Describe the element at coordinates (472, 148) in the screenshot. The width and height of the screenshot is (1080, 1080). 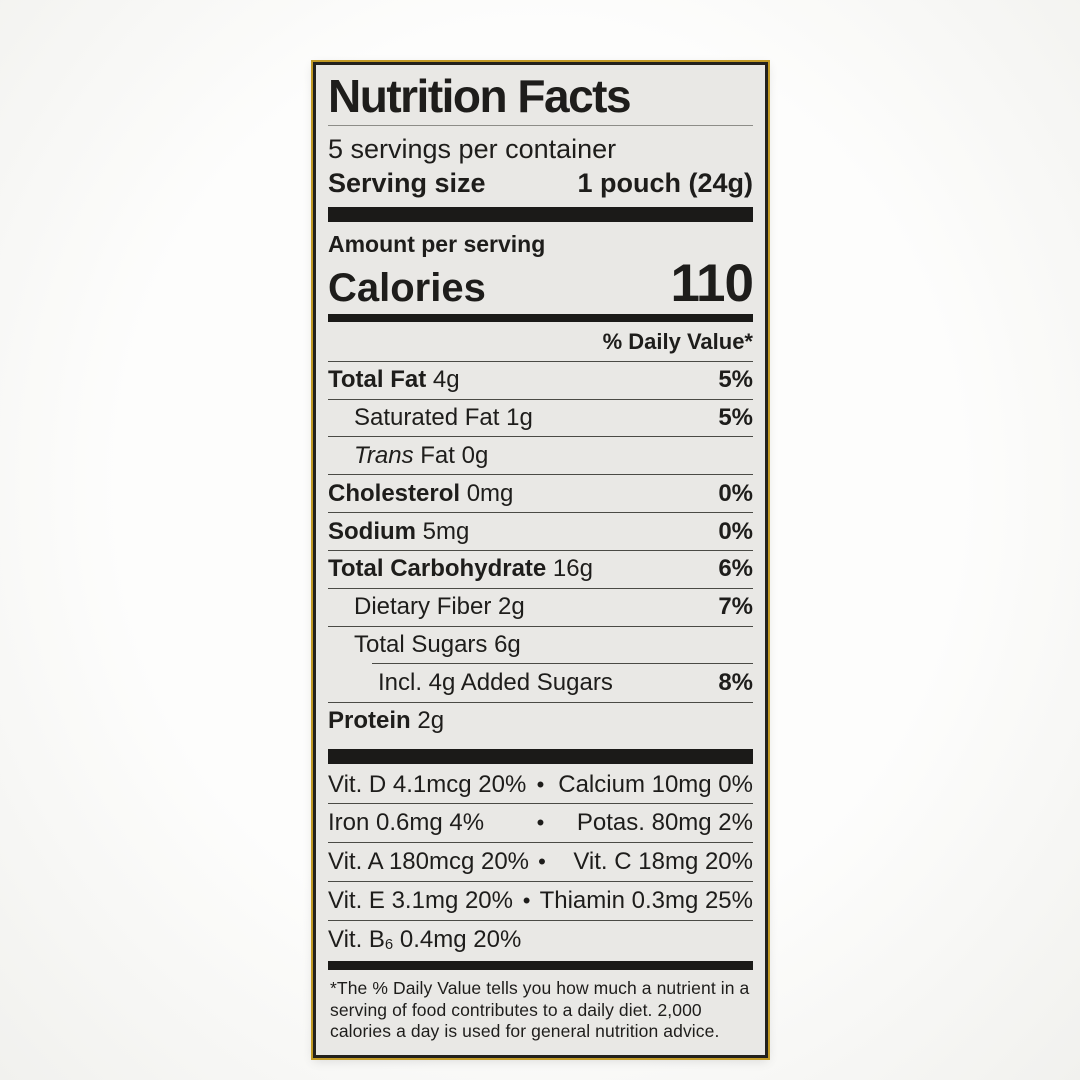
I see `servings-per-container: 5 servings per container` at that location.